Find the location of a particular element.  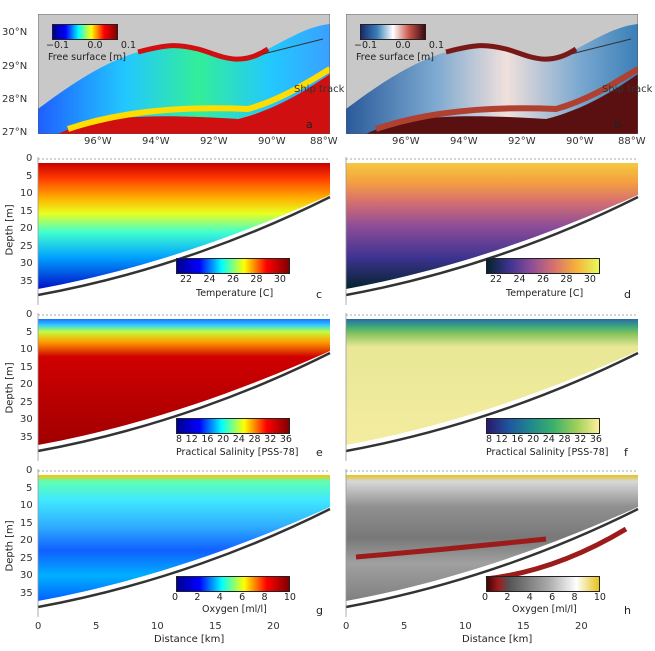

section-panel-2-left is located at coordinates (184, 543).